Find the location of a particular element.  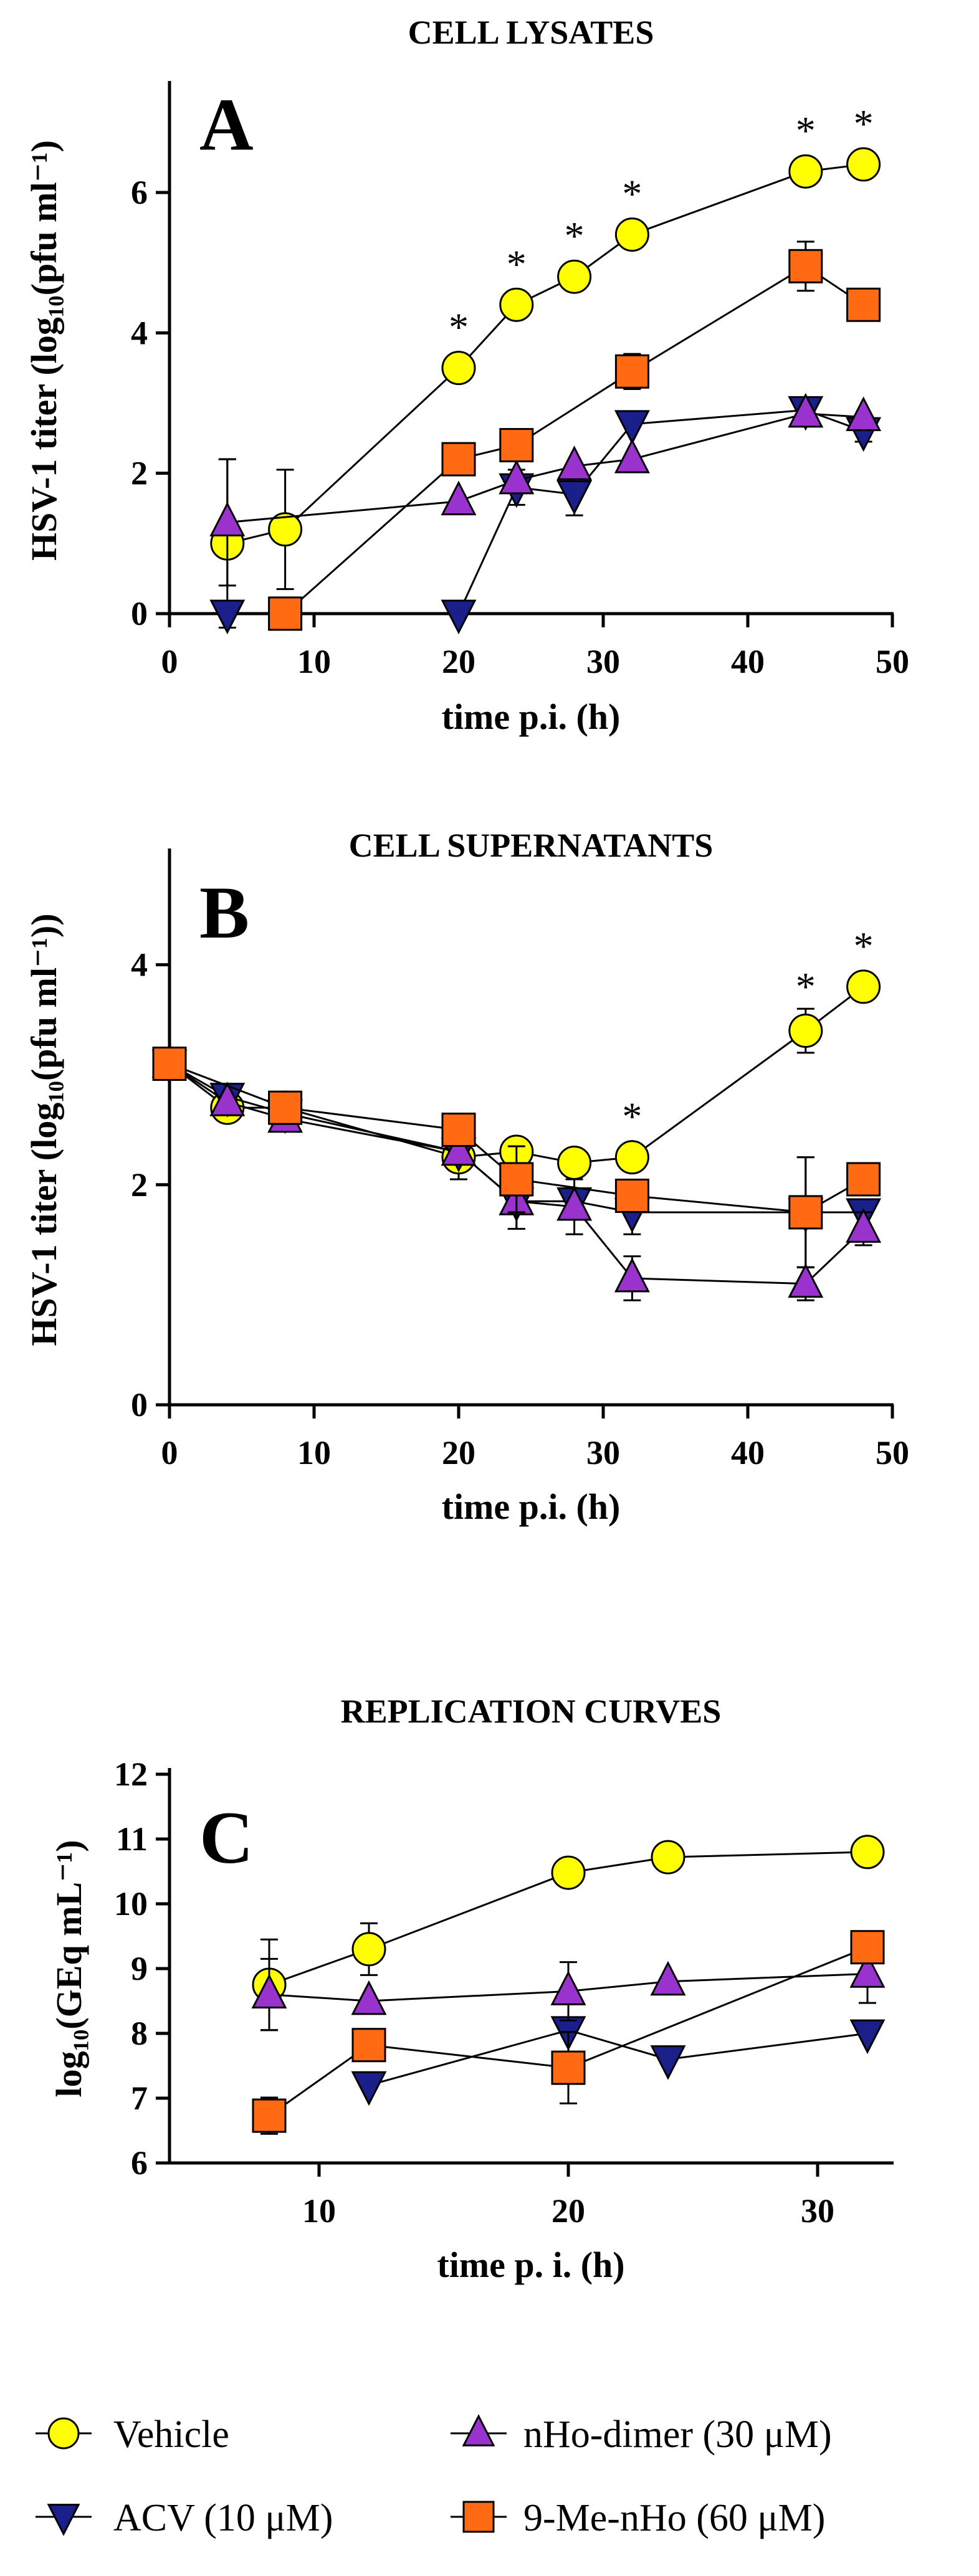

legend-entry-square: 9-Me-nHo (60 μM) is located at coordinates (638, 2518).